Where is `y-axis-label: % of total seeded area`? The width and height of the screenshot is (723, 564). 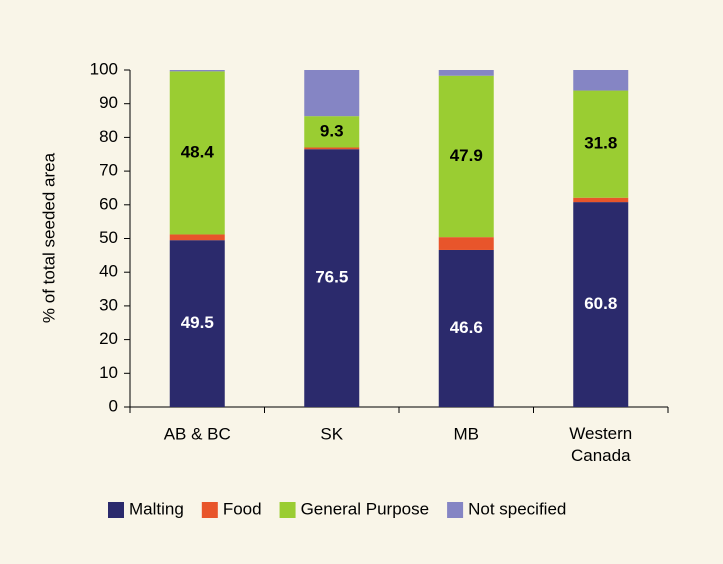
y-axis-label: % of total seeded area is located at coordinates (48, 237).